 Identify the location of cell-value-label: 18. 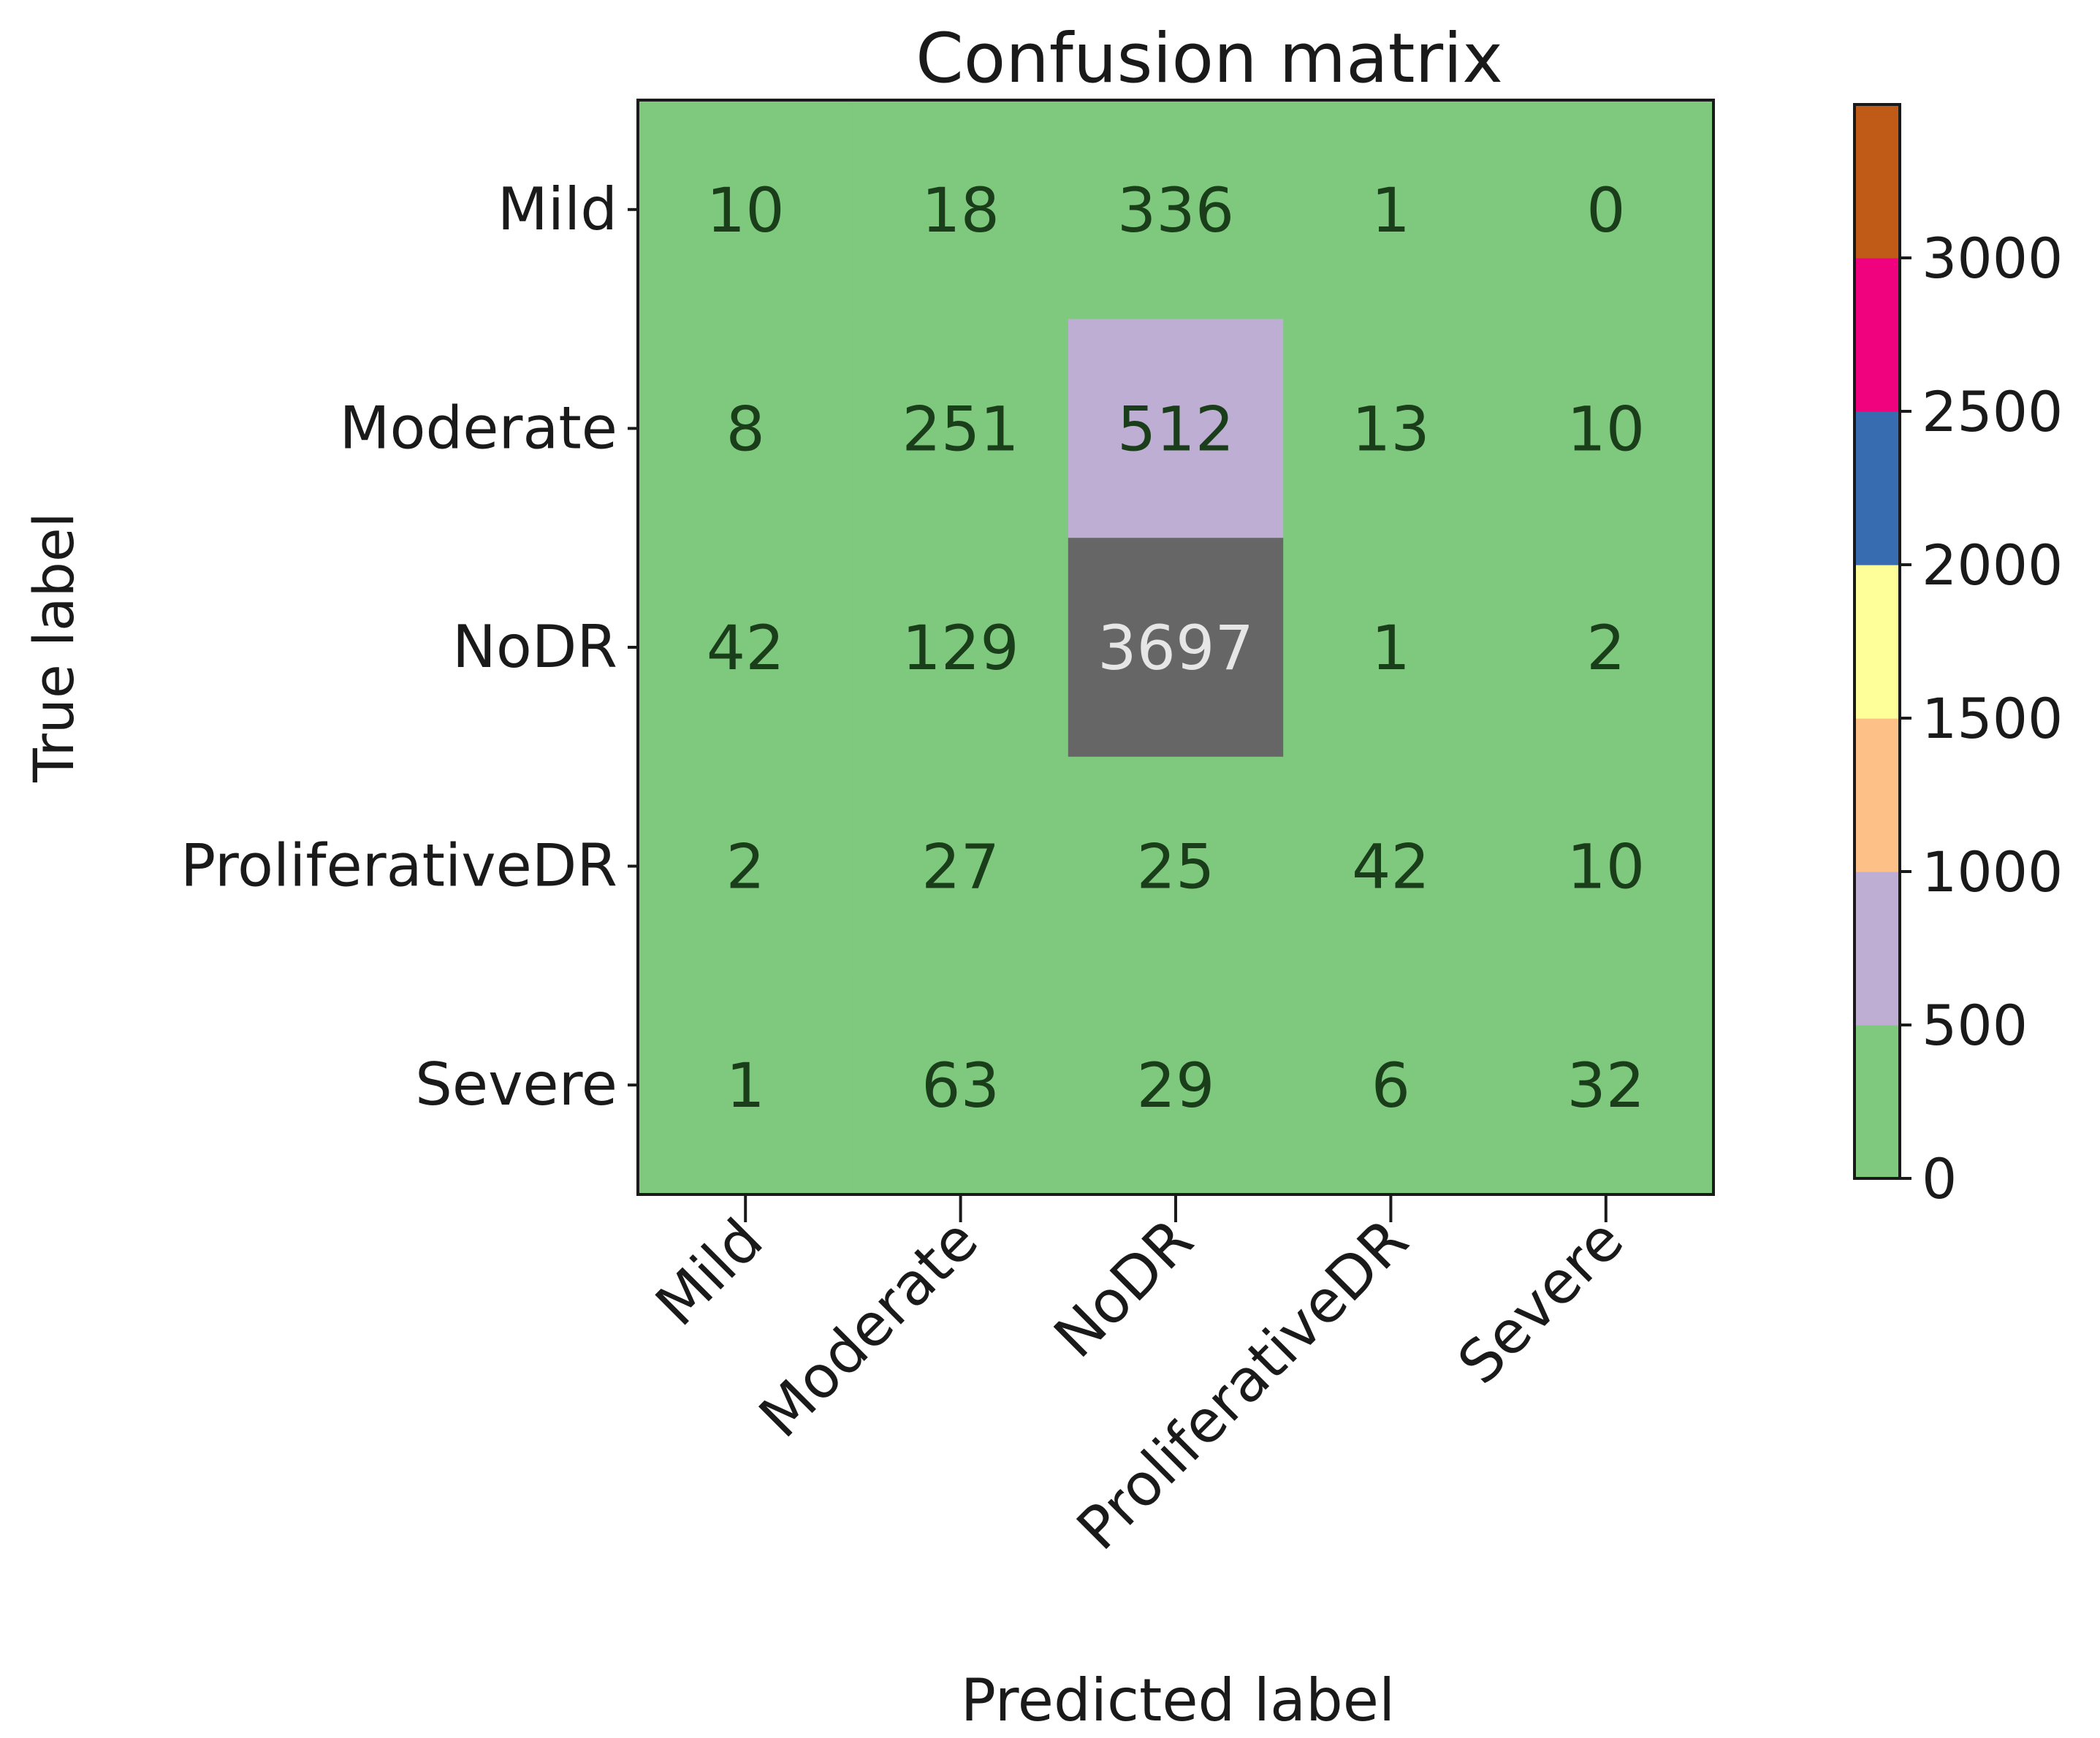
(961, 211).